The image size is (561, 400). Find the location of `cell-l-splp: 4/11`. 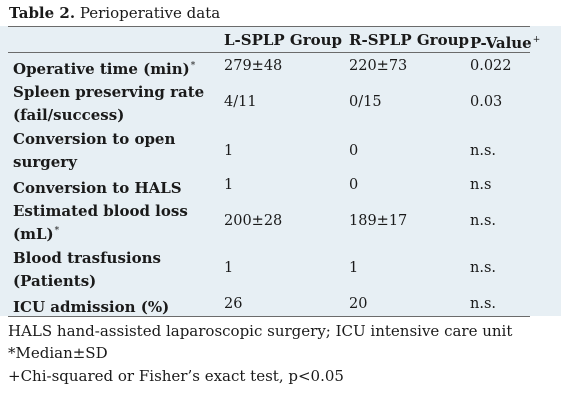

cell-l-splp: 4/11 is located at coordinates (240, 102).